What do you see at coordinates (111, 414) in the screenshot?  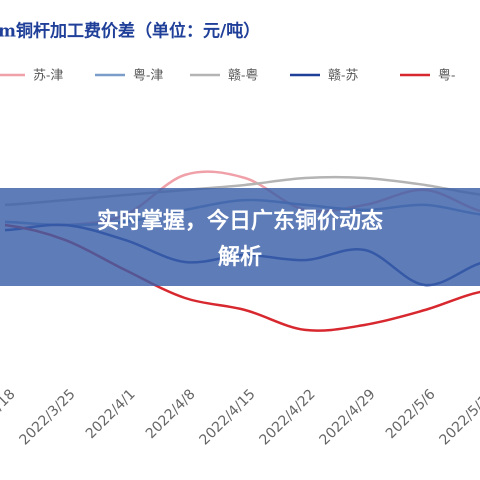 I see `x-tick-label: 2022/4/1` at bounding box center [111, 414].